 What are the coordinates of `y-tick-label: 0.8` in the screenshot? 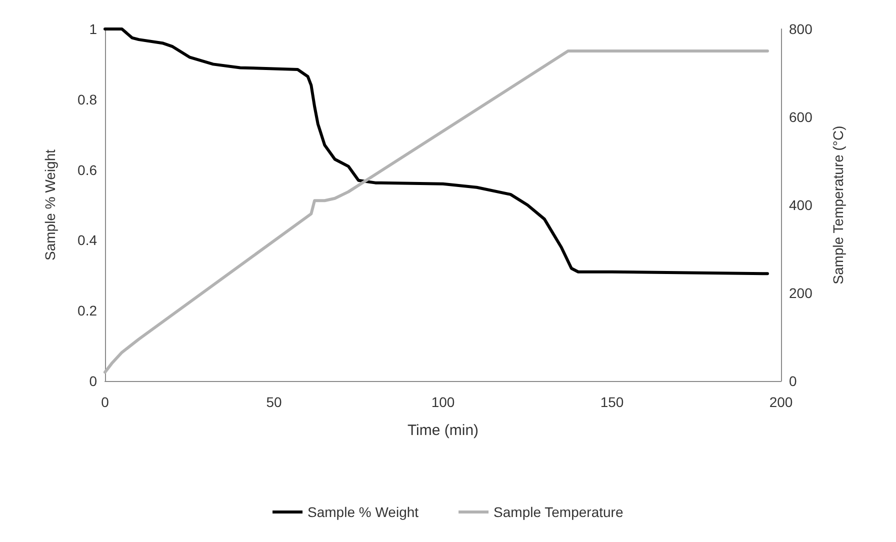 It's located at (88, 99).